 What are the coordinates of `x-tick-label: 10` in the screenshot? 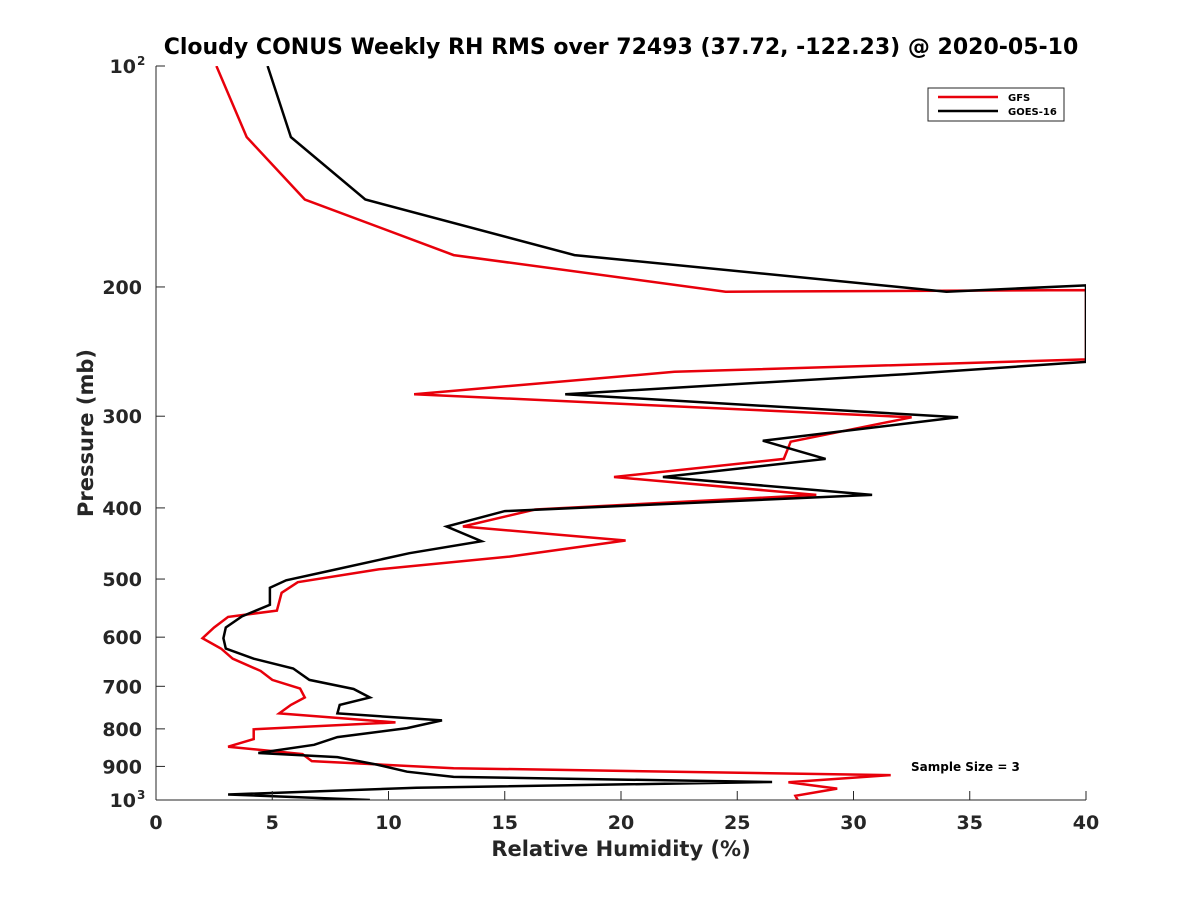 It's located at (388, 823).